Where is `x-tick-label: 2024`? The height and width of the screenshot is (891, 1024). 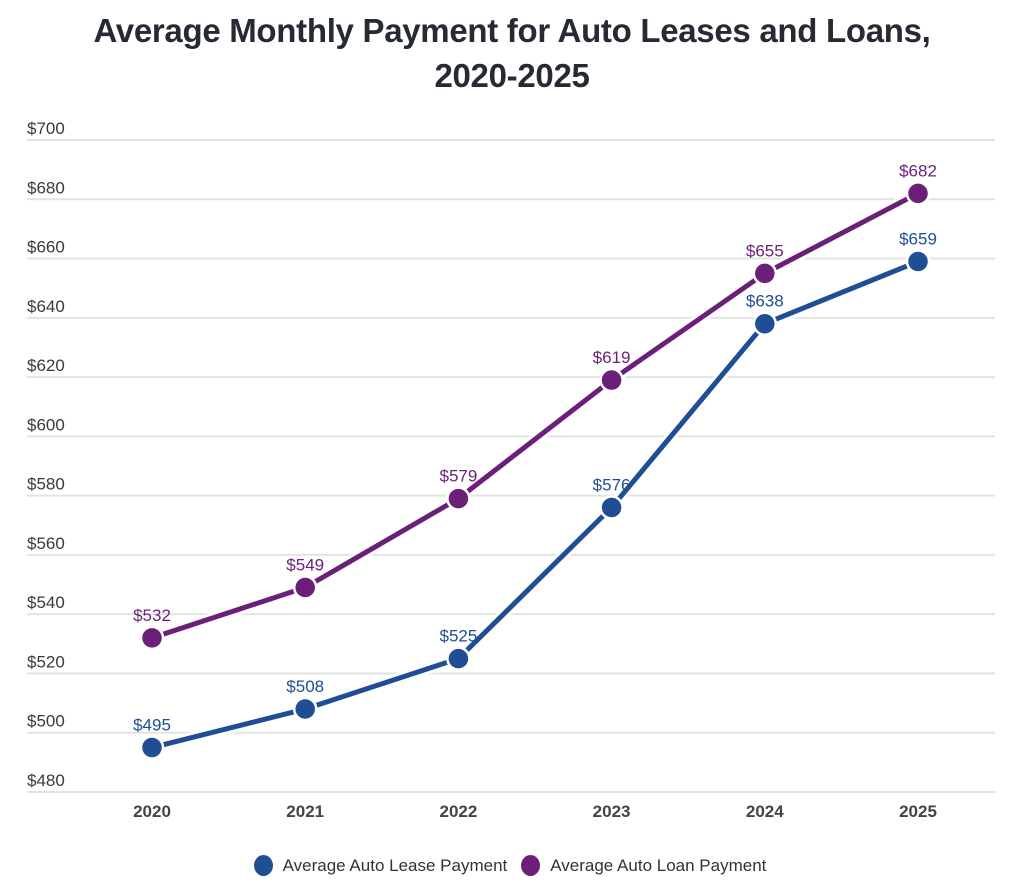
x-tick-label: 2024 is located at coordinates (765, 811).